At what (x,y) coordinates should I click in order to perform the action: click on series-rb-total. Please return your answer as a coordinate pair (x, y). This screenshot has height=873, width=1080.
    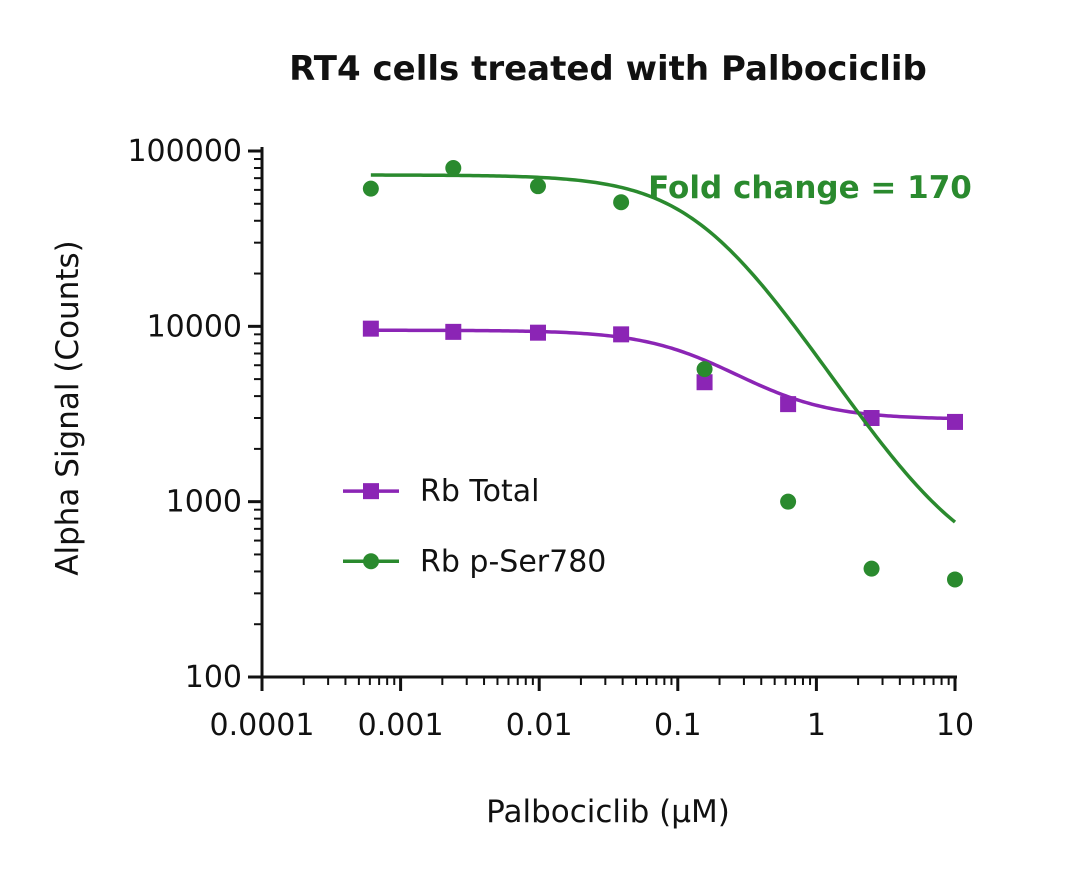
    Looking at the image, I should click on (662, 375).